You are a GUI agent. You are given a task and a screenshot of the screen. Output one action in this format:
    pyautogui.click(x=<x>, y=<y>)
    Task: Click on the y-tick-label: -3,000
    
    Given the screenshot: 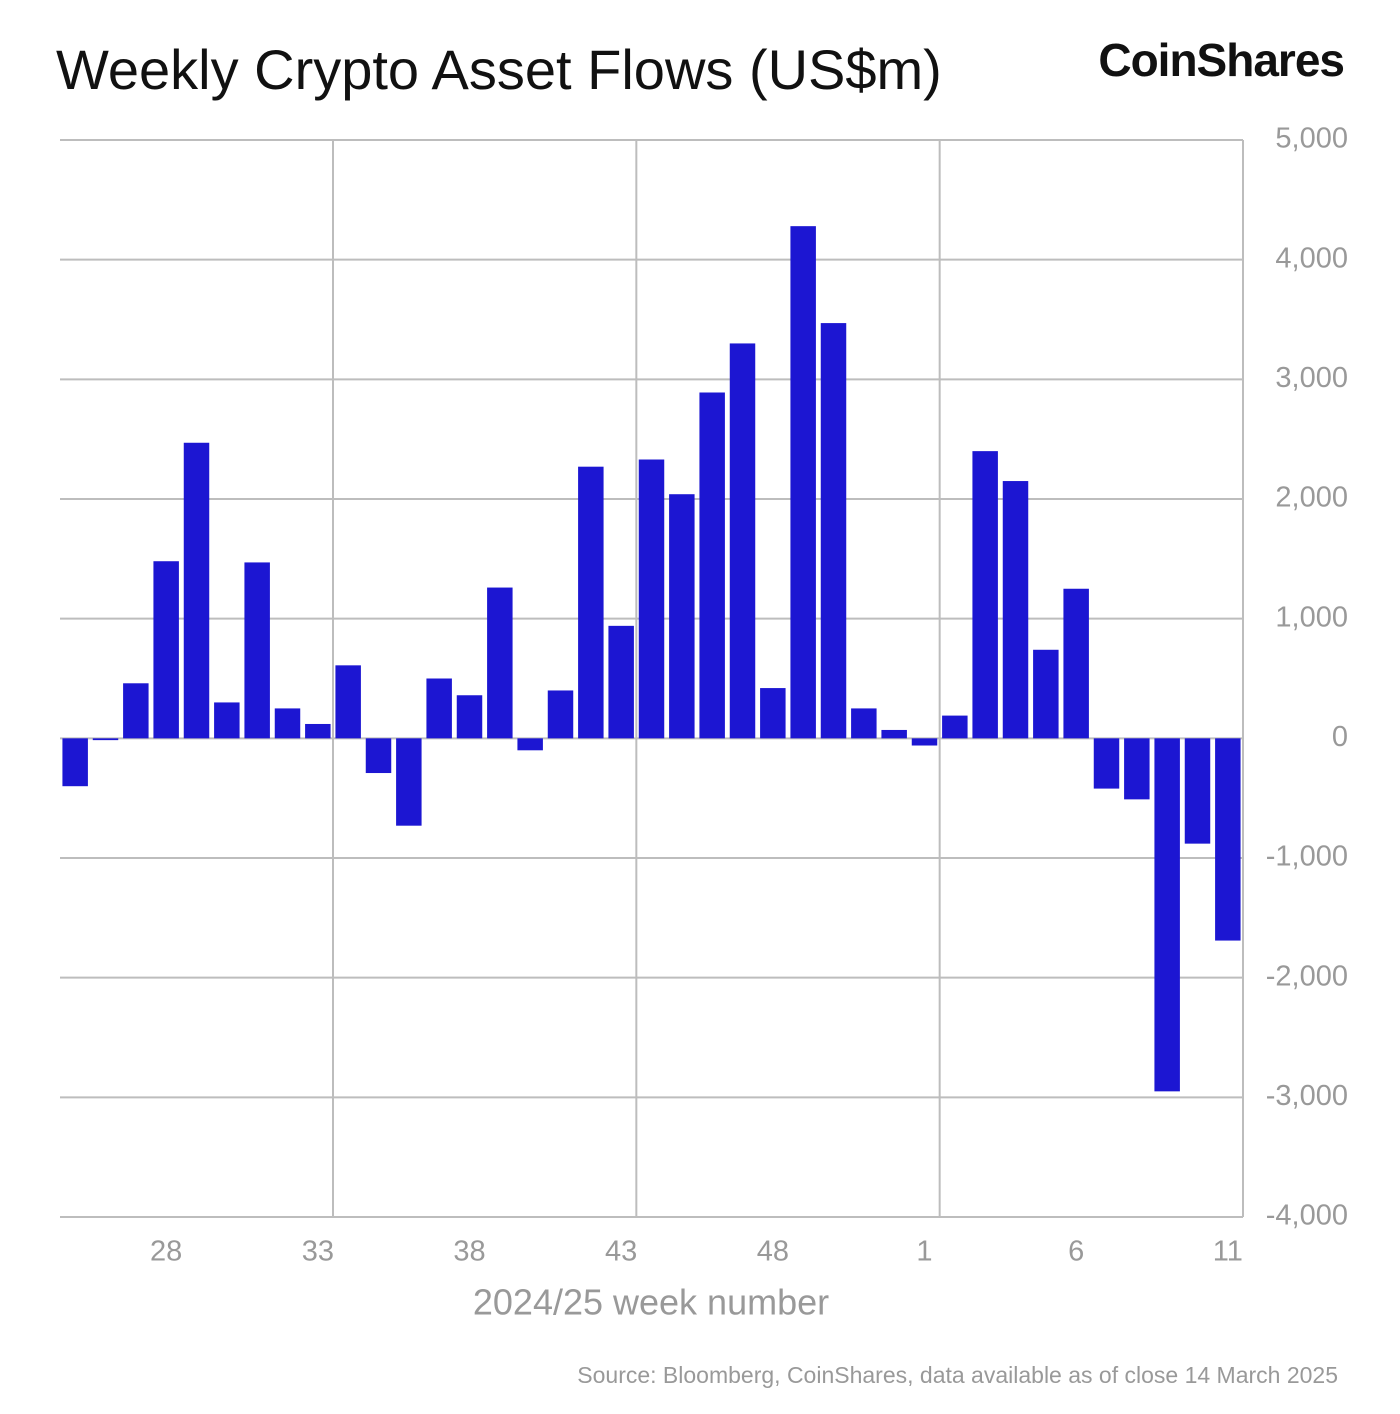 What is the action you would take?
    pyautogui.click(x=1307, y=1096)
    